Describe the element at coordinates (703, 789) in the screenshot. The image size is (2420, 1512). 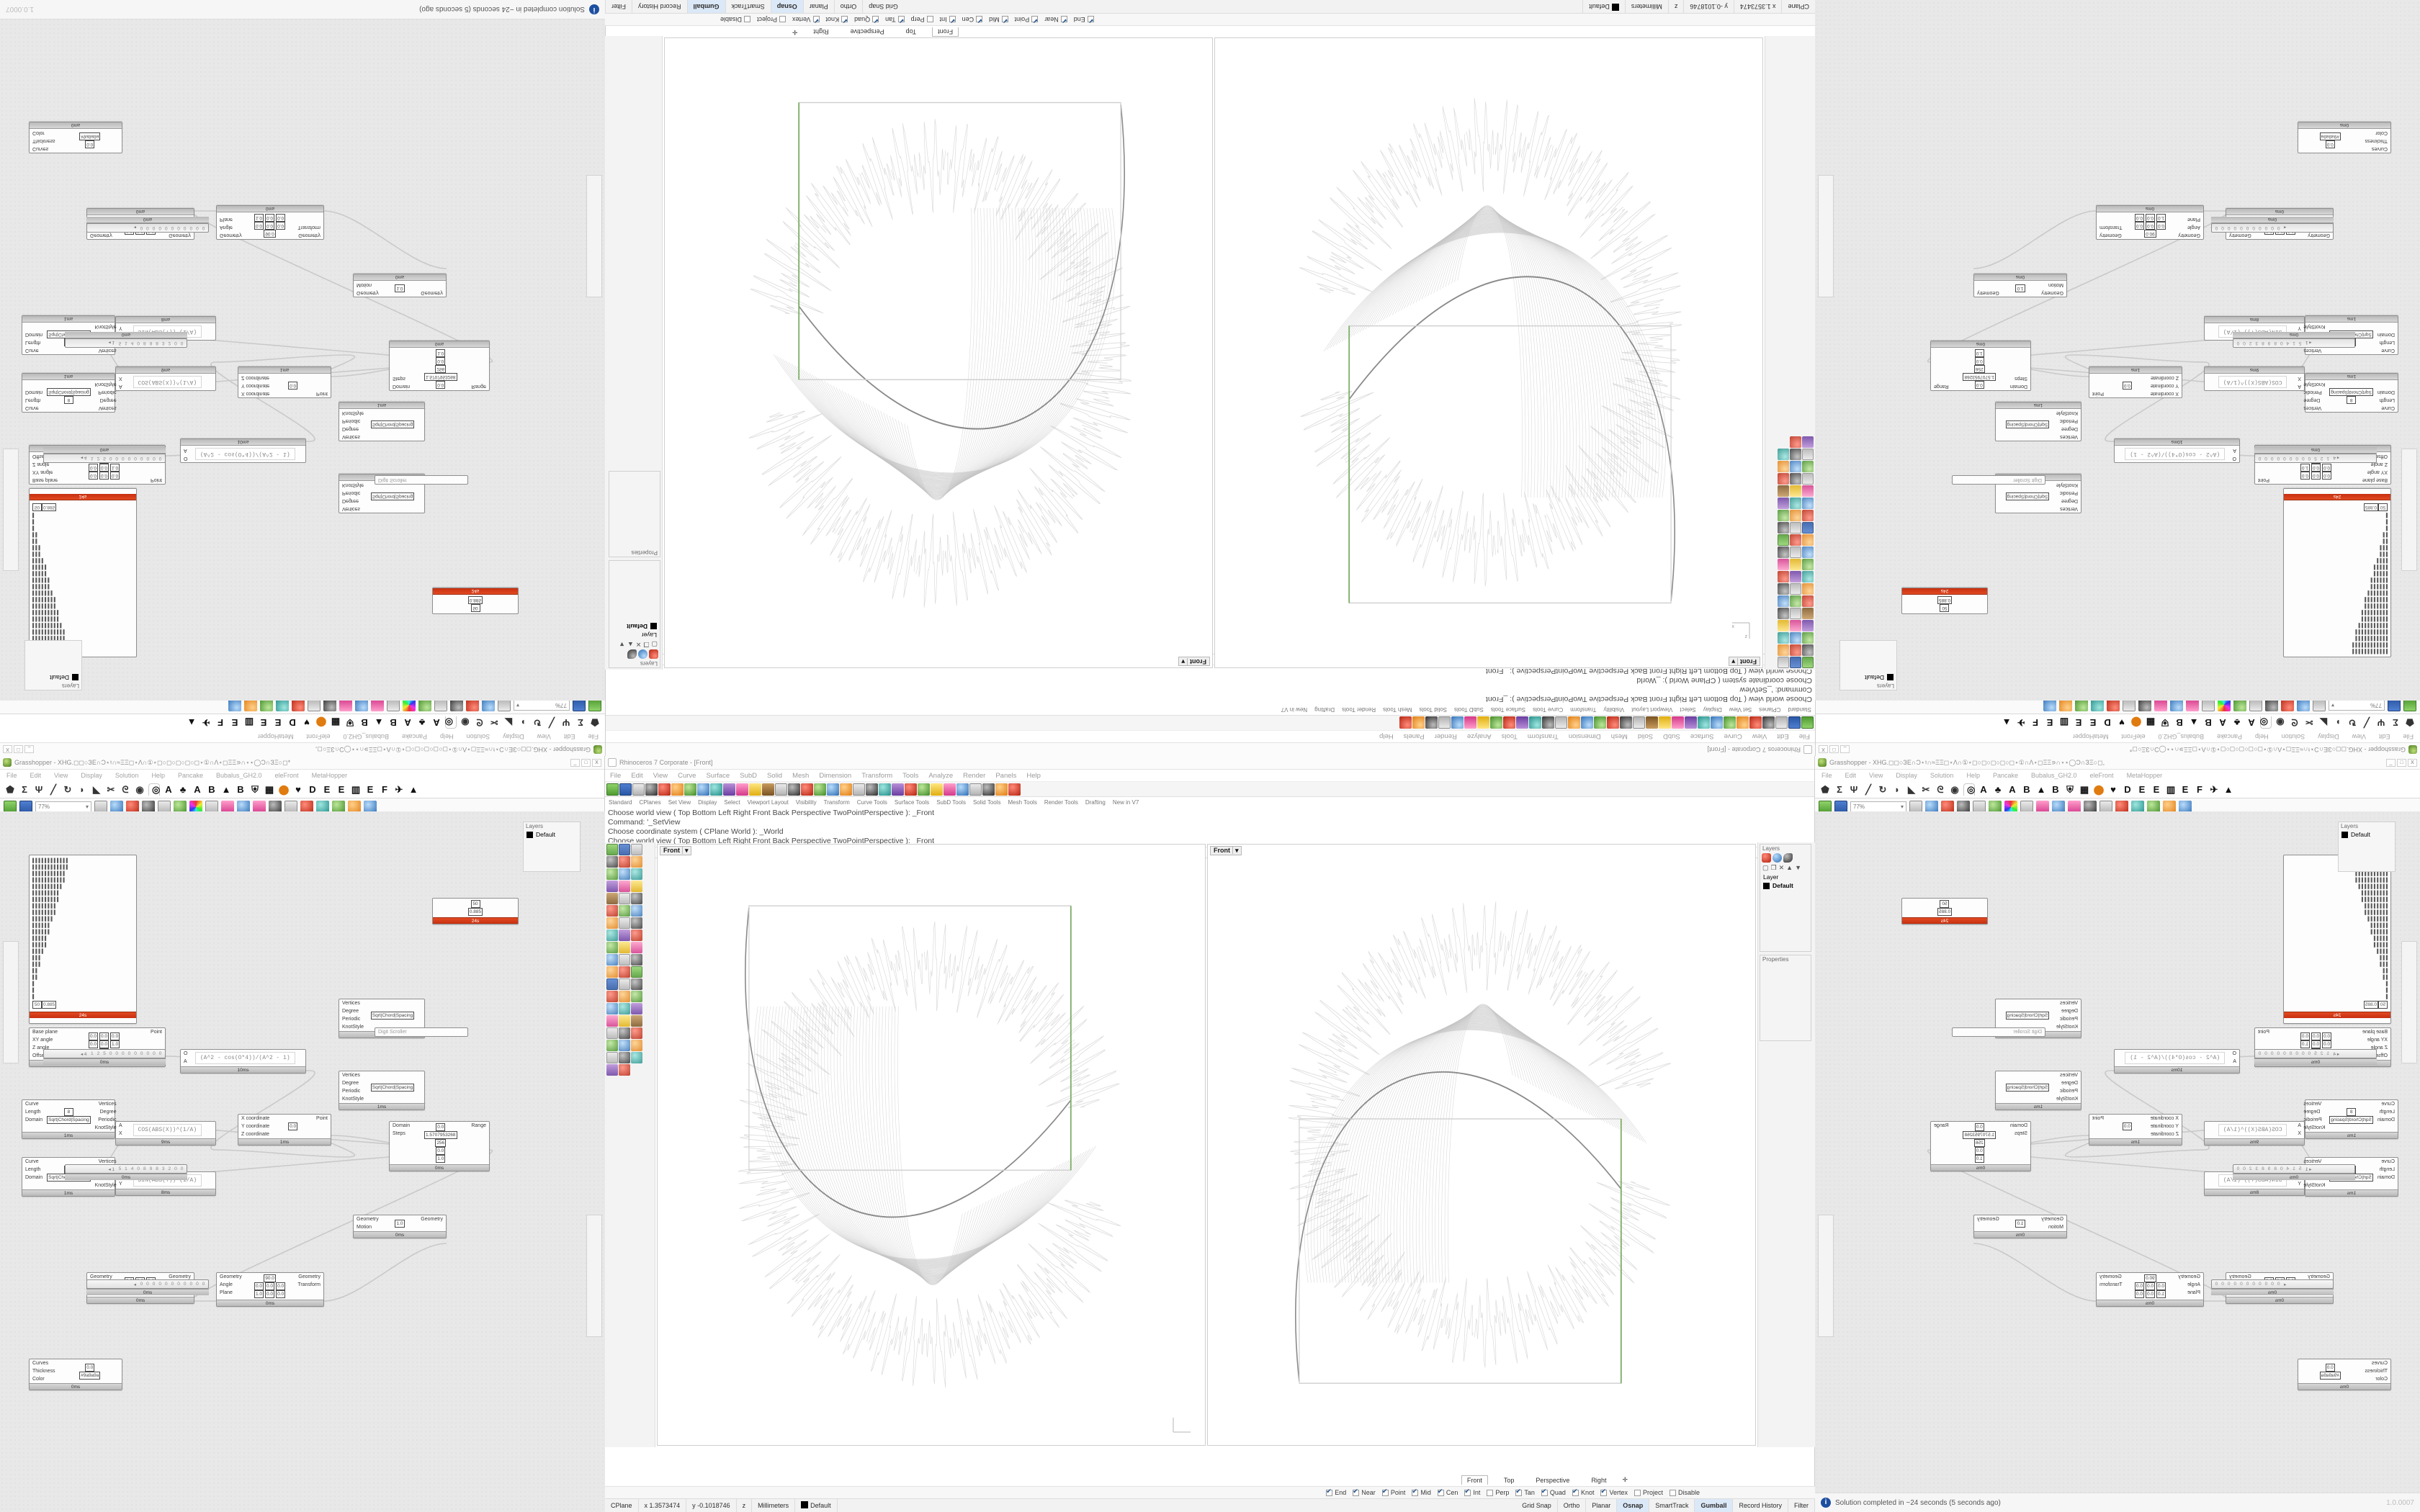
I see `rhino-tool-7-icon` at that location.